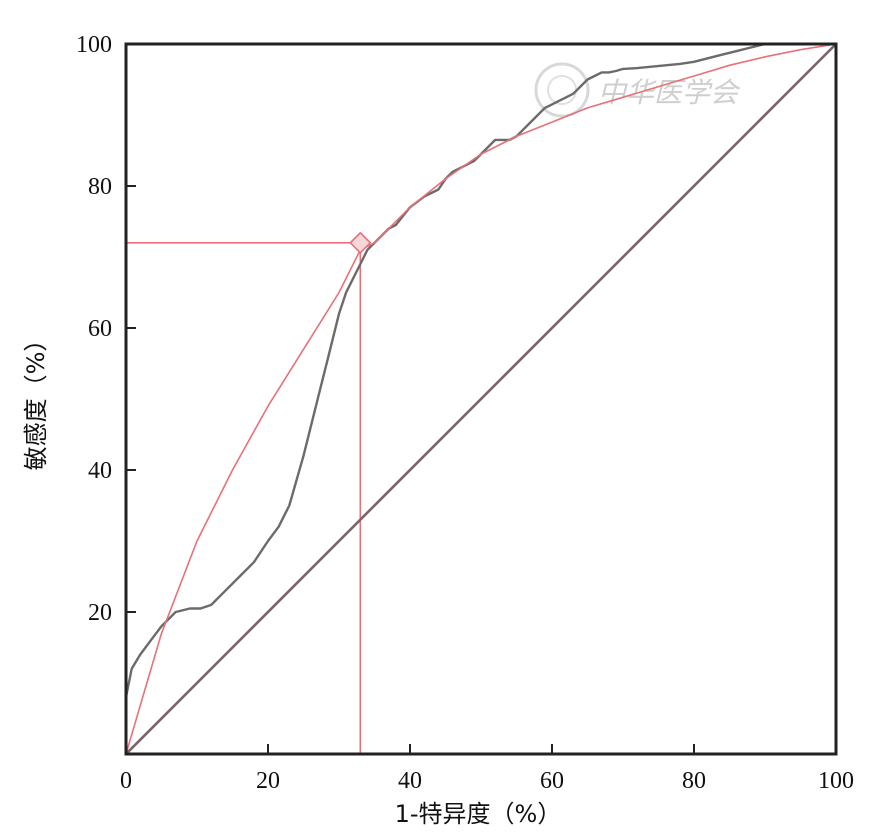 Image resolution: width=870 pixels, height=834 pixels. Describe the element at coordinates (36, 399) in the screenshot. I see `y-axis-title: 敏感度（%）` at that location.